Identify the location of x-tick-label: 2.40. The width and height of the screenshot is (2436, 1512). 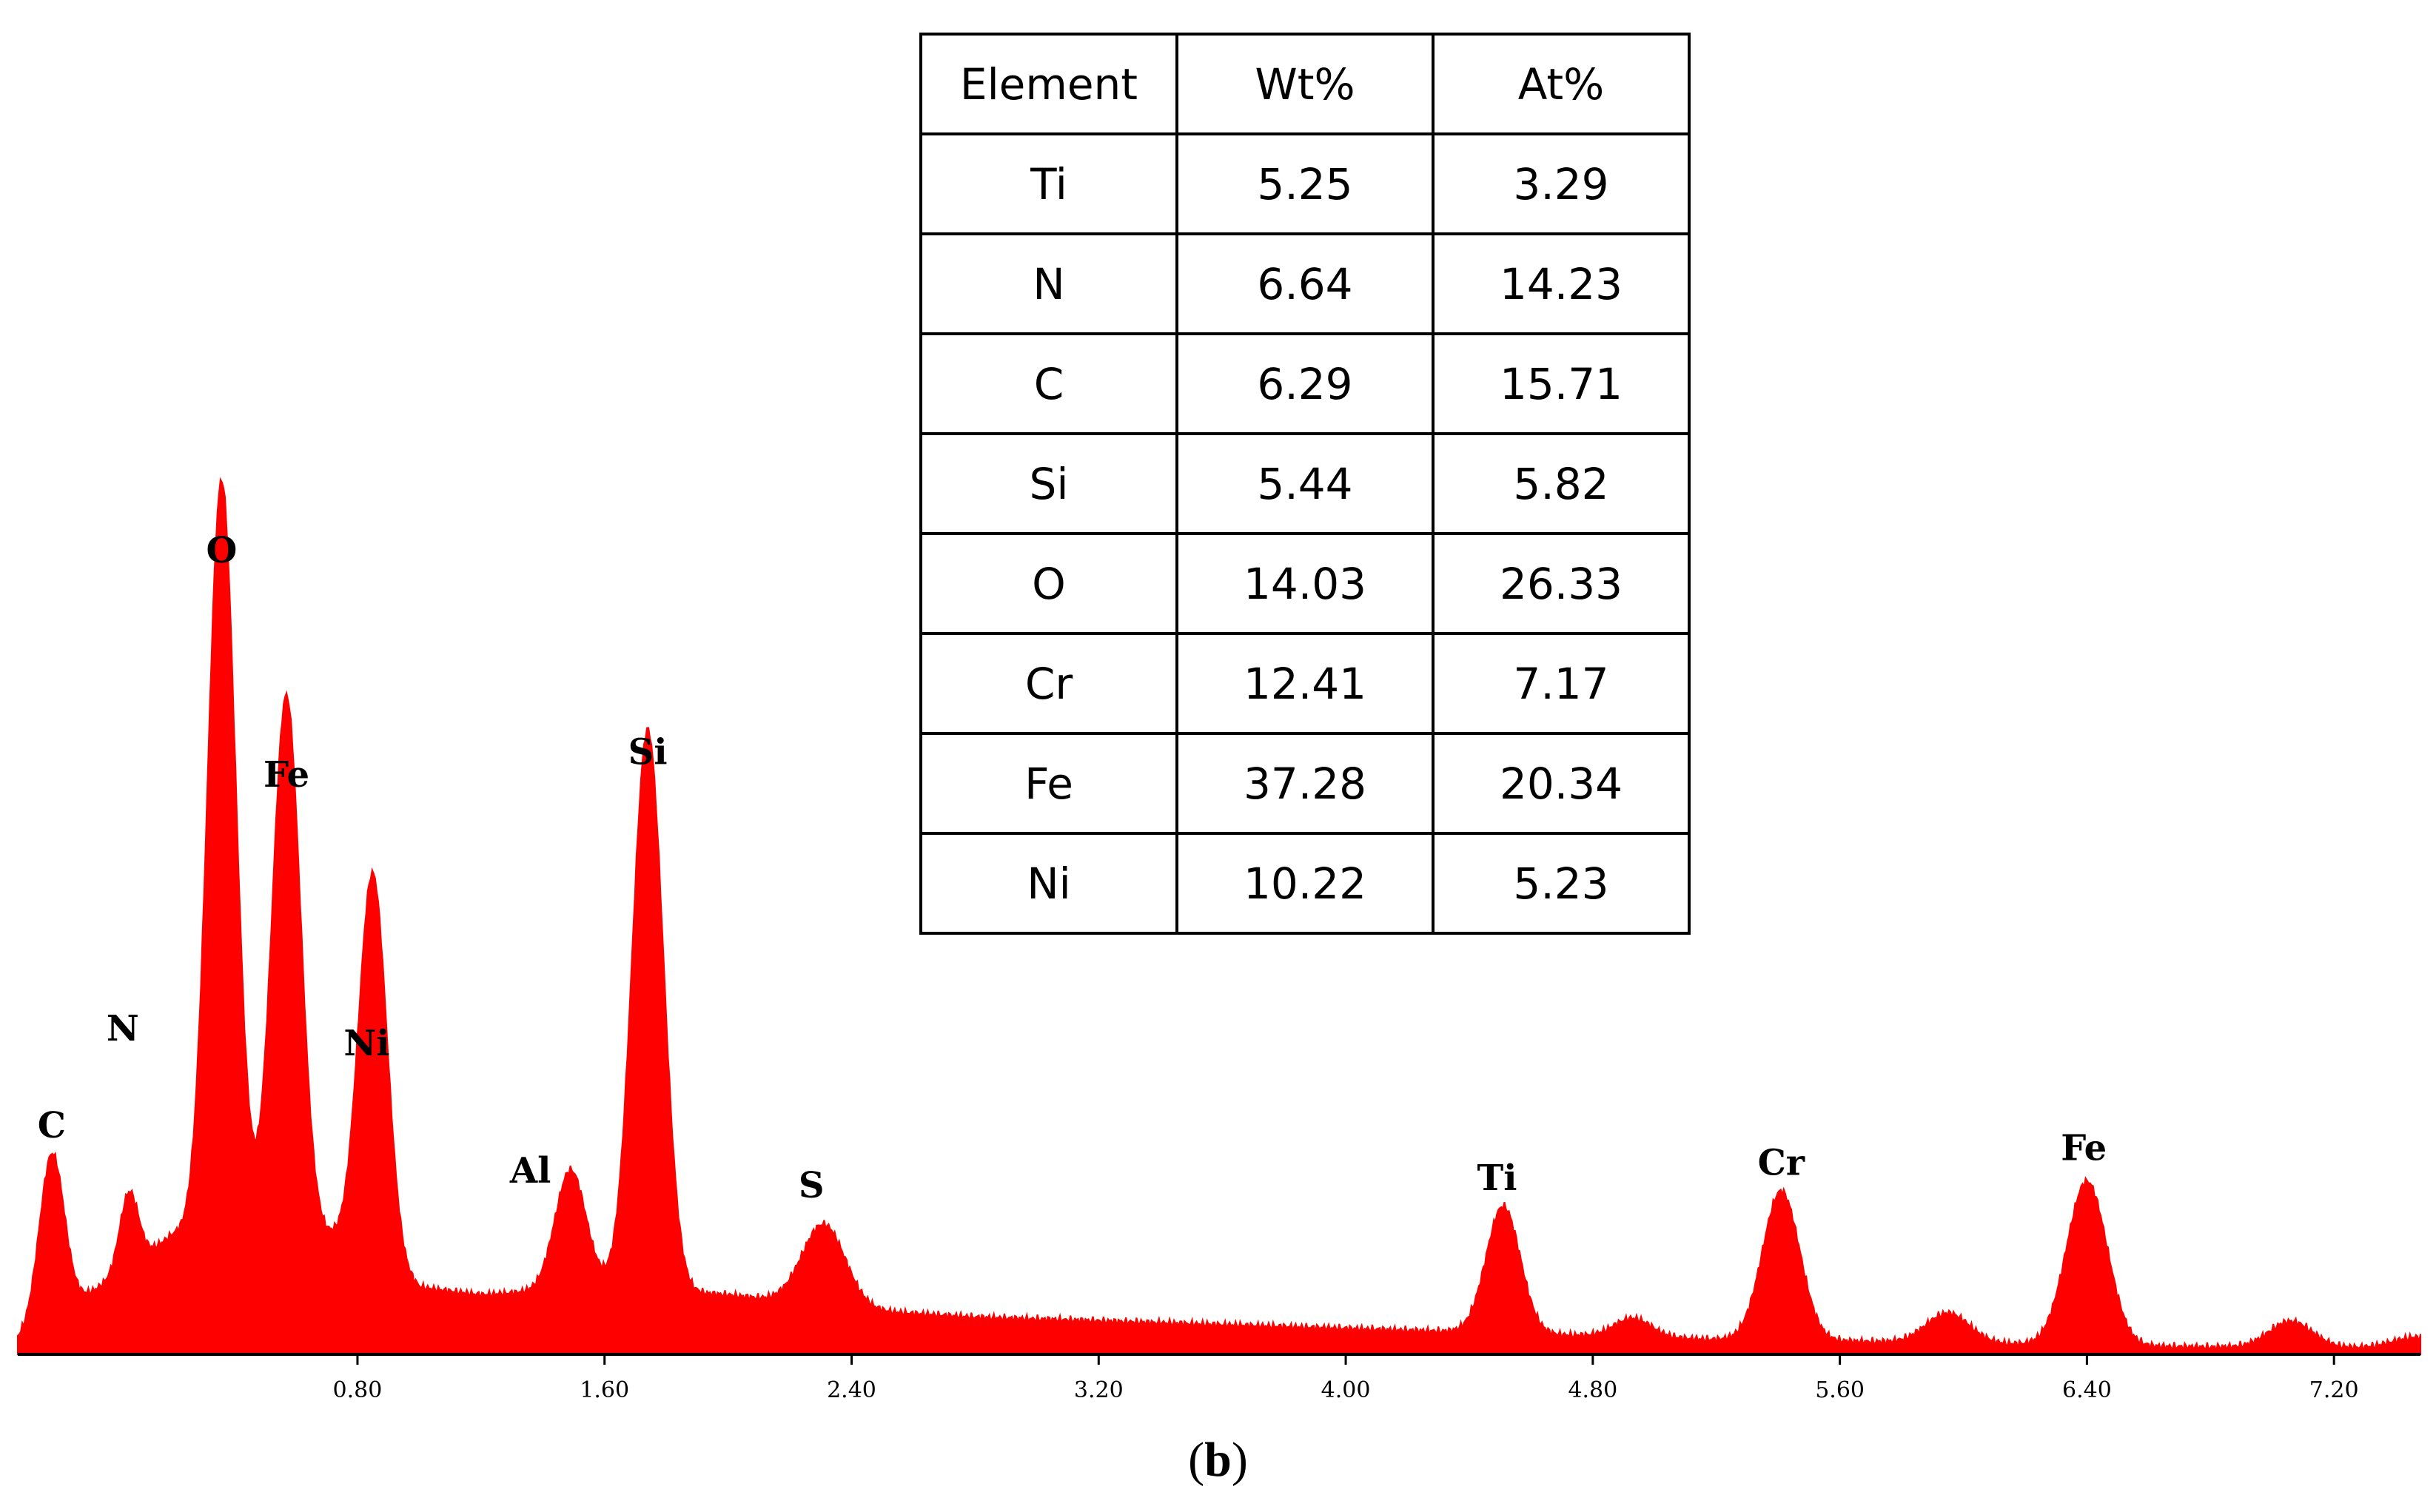
(851, 1390).